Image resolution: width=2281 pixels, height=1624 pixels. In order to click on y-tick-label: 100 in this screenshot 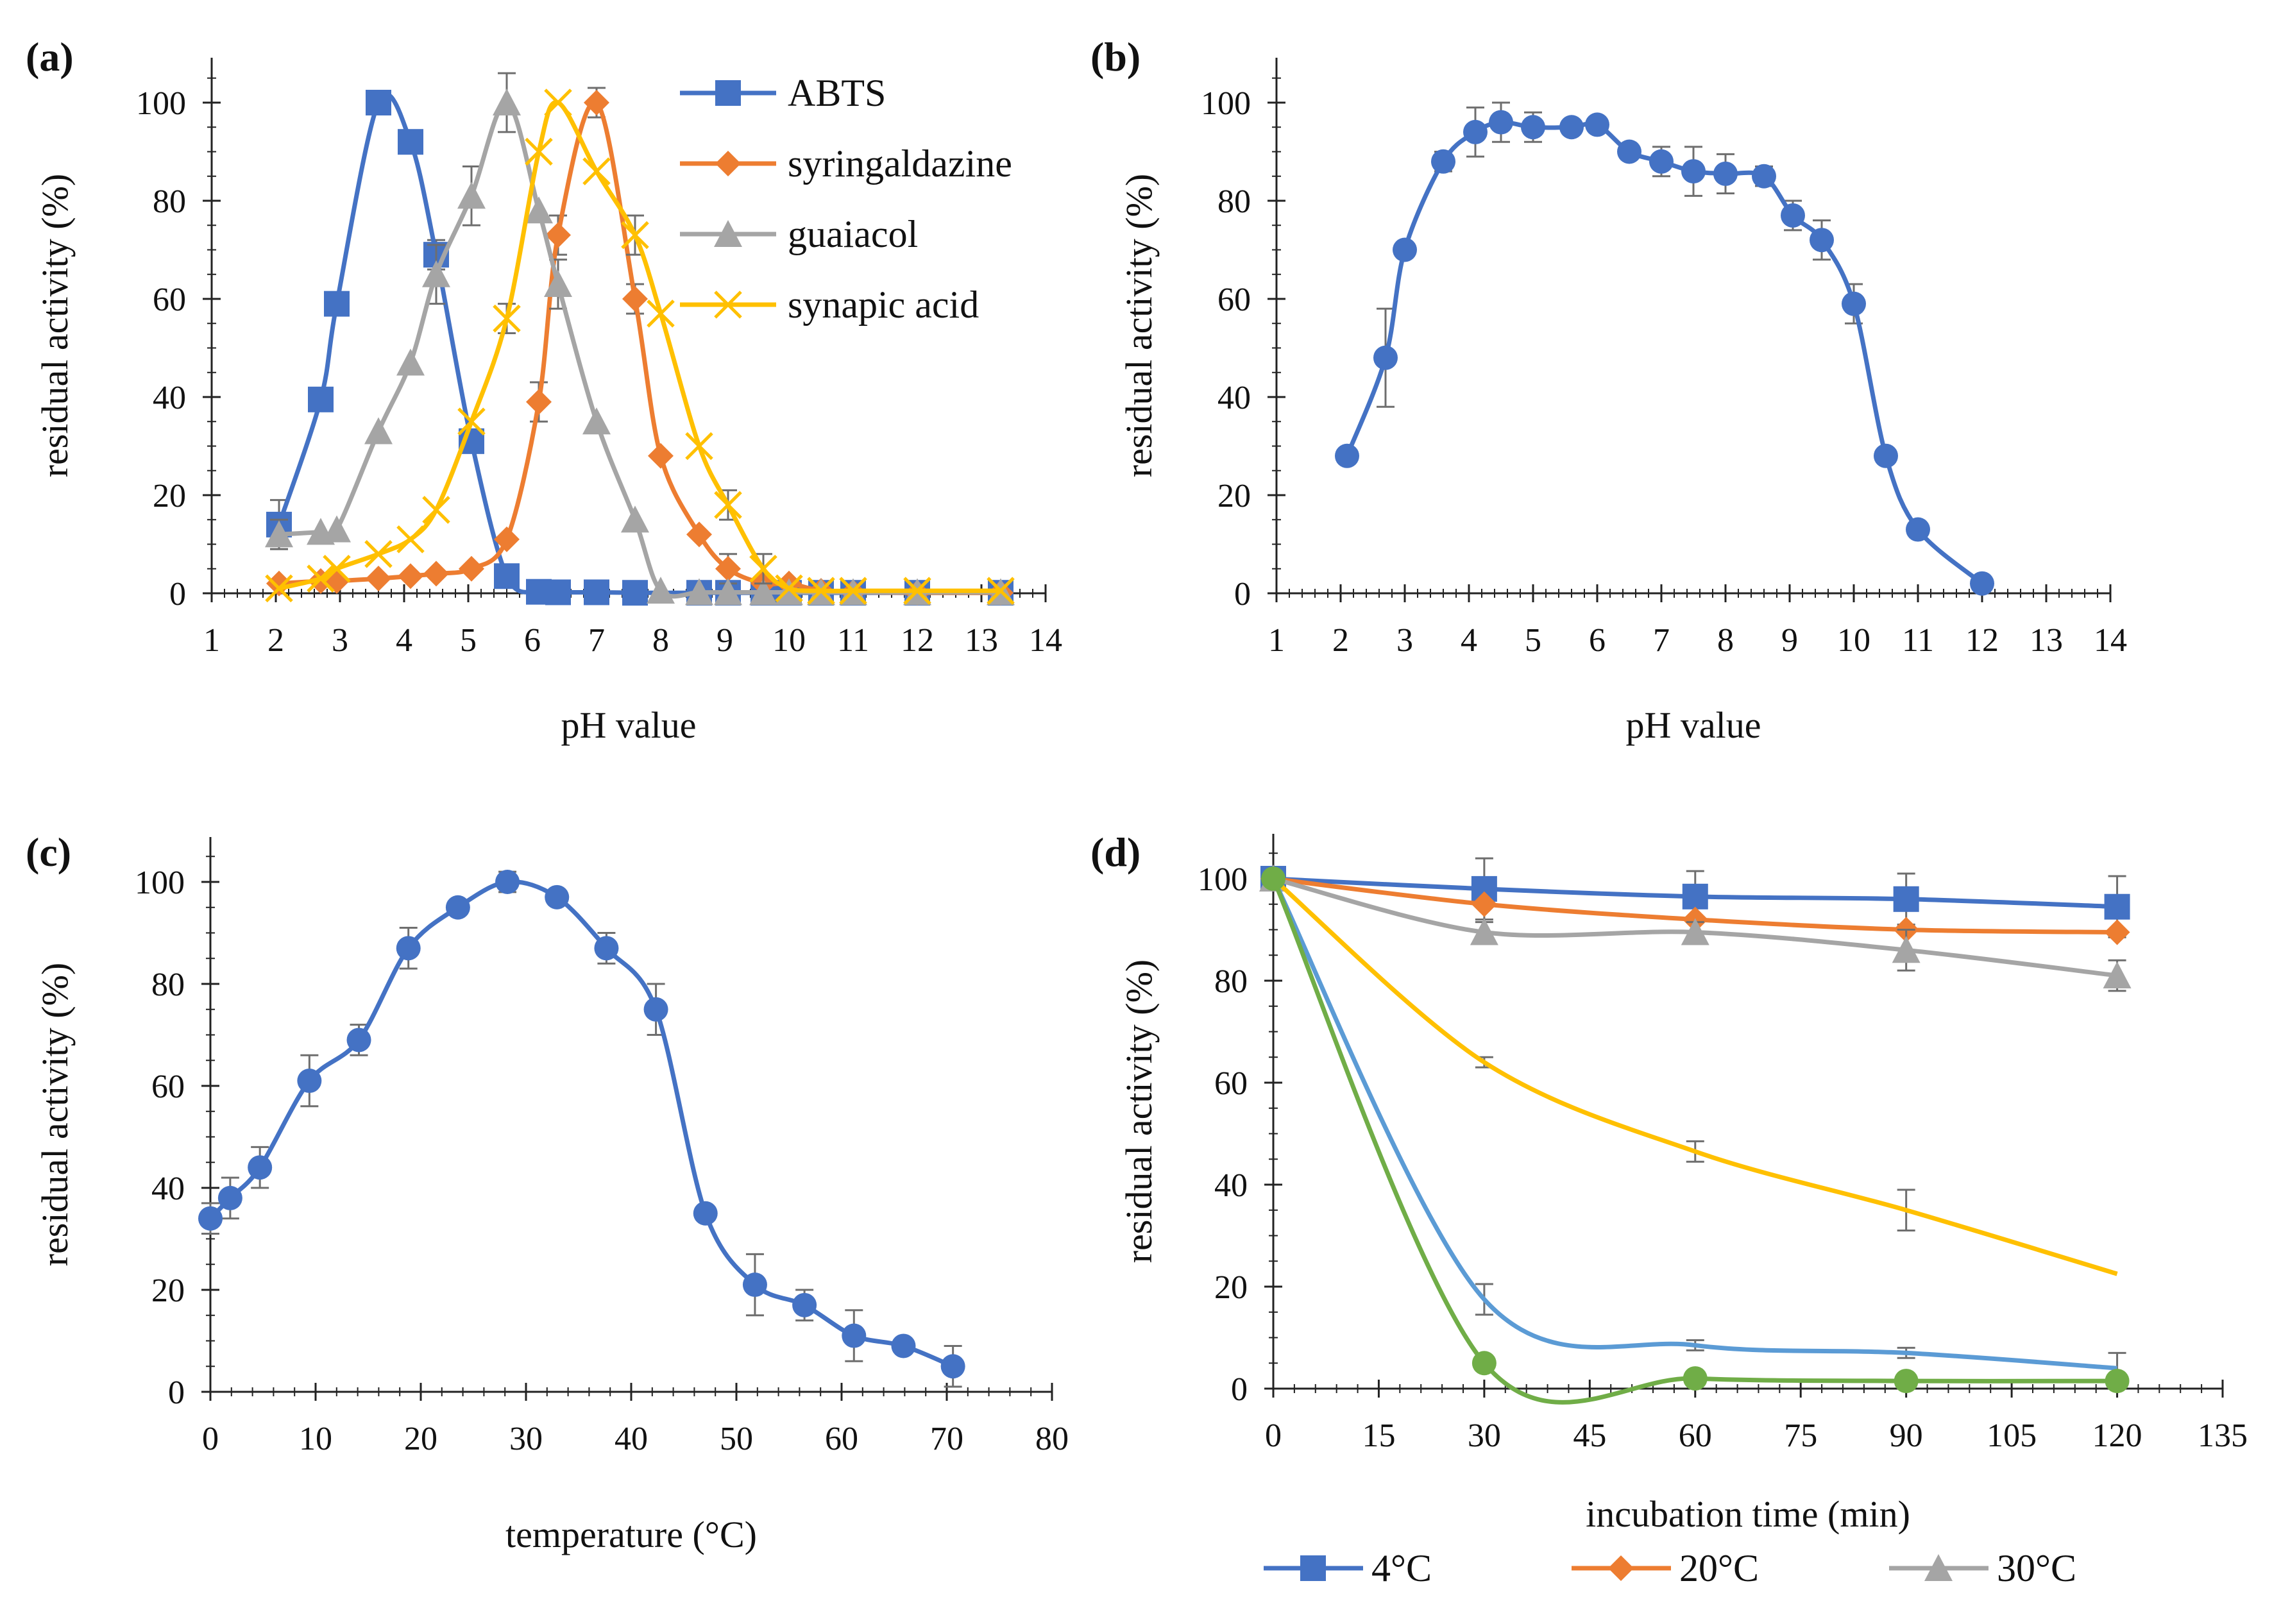, I will do `click(1226, 103)`.